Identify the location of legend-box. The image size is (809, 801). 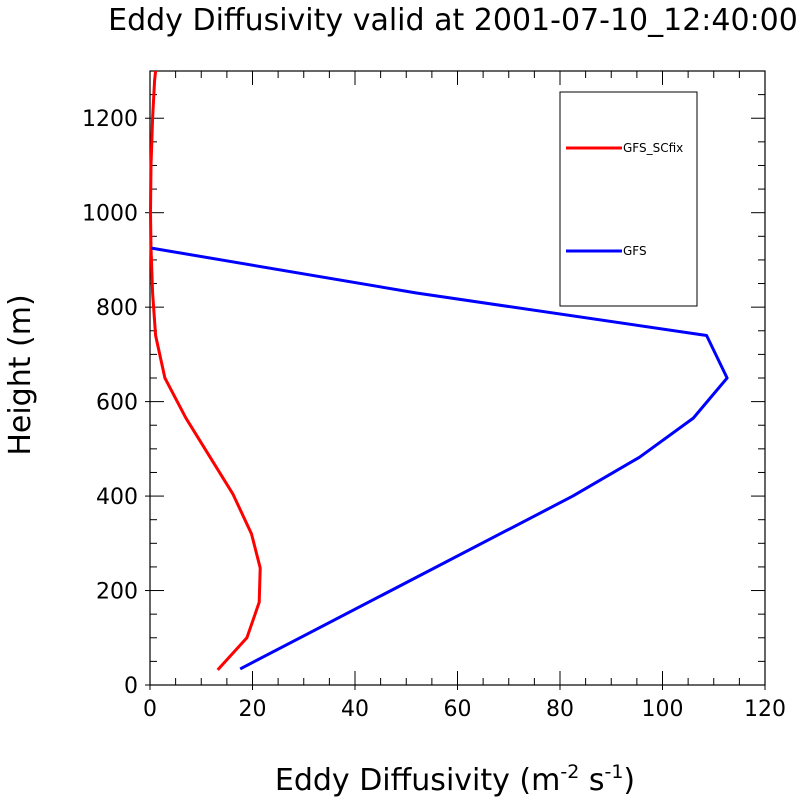
(628, 199).